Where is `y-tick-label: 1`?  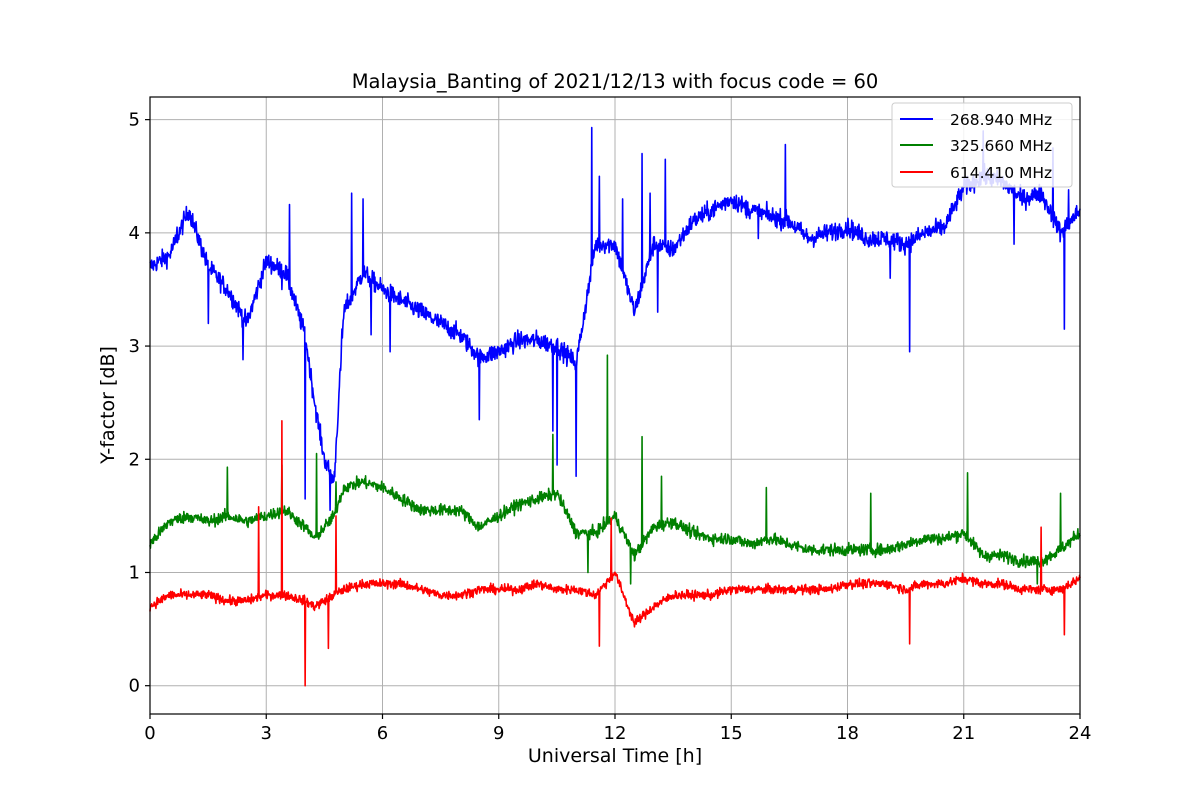 y-tick-label: 1 is located at coordinates (134, 572).